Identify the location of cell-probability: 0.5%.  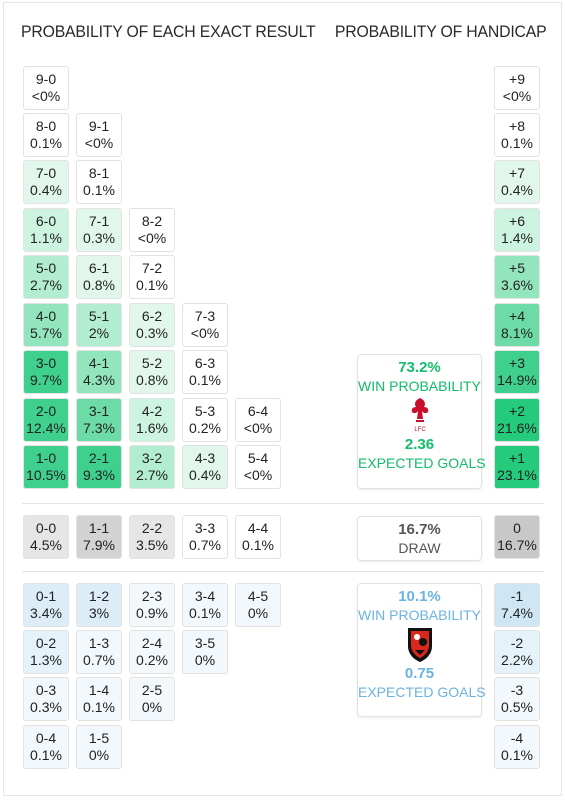
(517, 707).